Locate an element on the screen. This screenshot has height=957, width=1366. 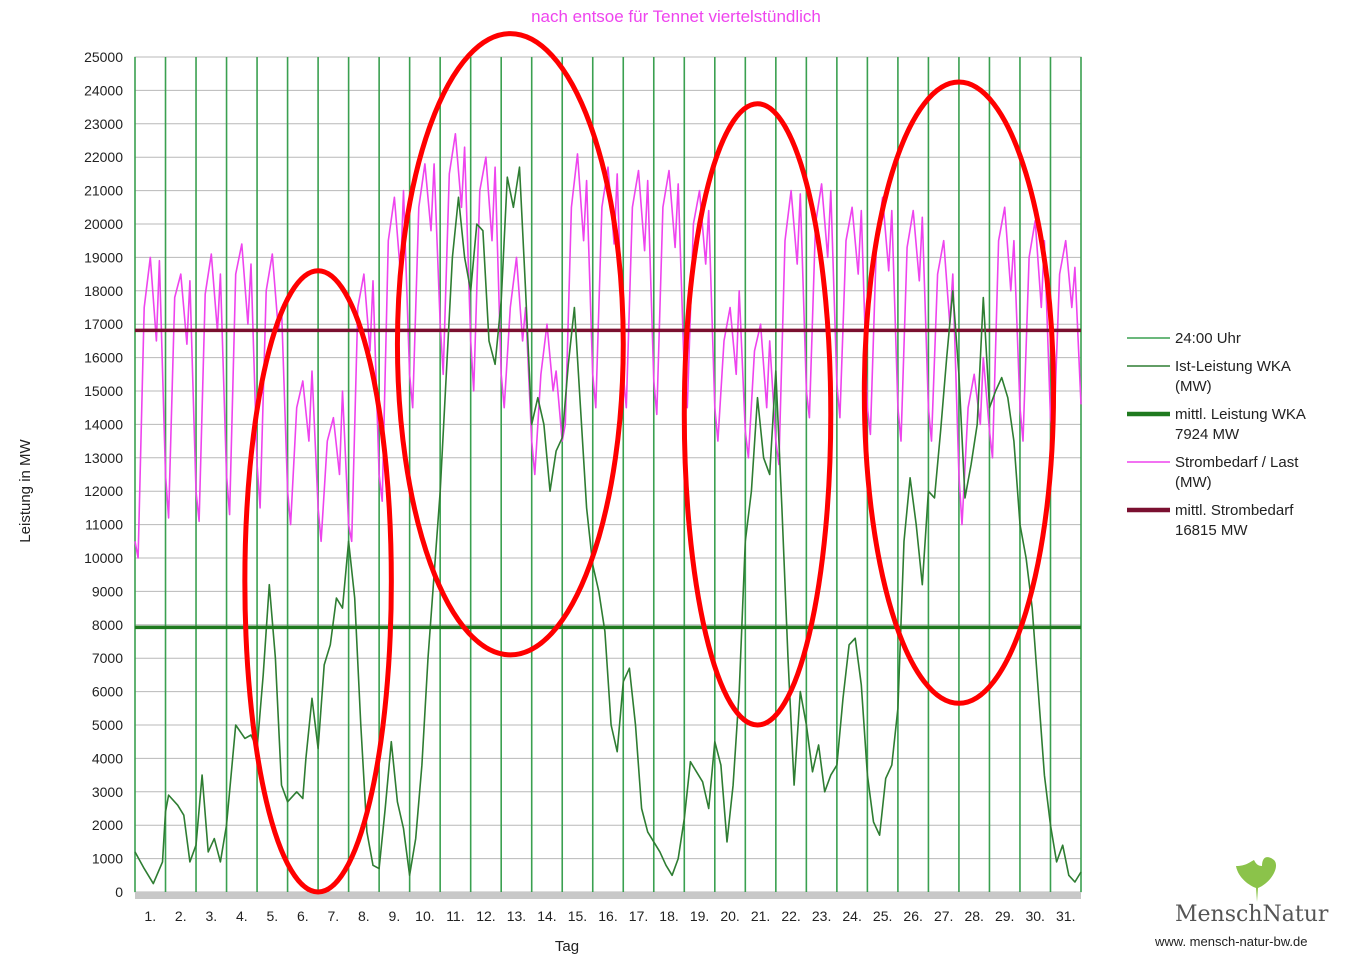
x-tick-label: 13. is located at coordinates (516, 916).